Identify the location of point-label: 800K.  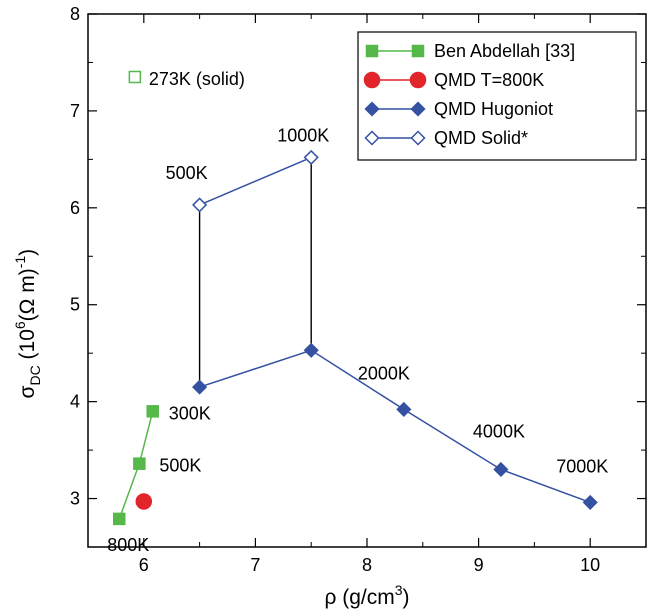
(128, 545).